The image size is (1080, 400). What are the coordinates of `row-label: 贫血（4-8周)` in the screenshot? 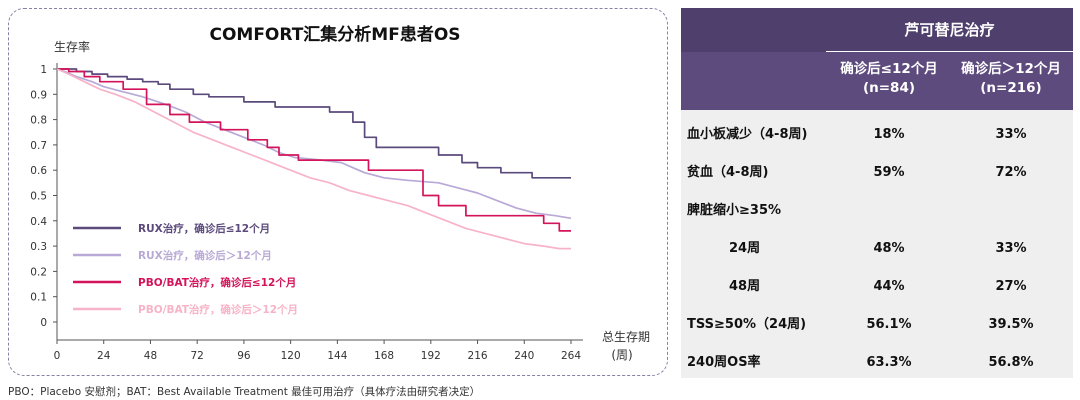 It's located at (728, 172).